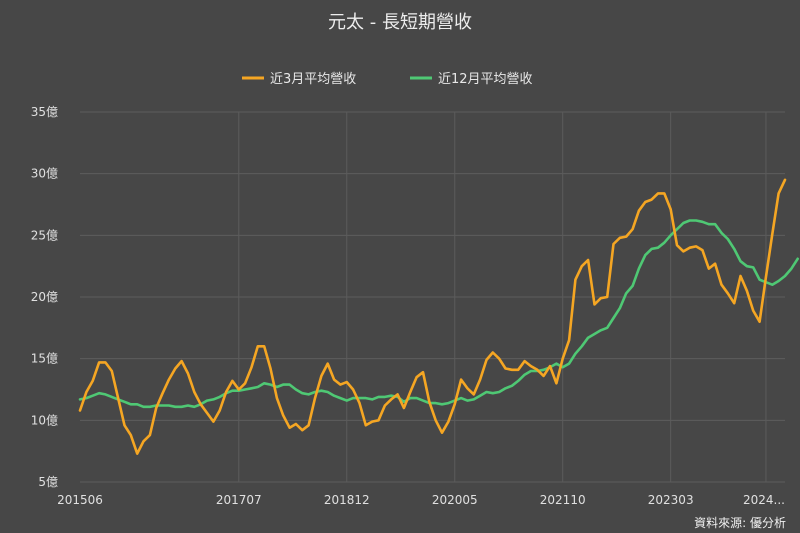 This screenshot has width=800, height=533. Describe the element at coordinates (400, 22) in the screenshot. I see `chart-title: 元太 - 長短期營收` at that location.